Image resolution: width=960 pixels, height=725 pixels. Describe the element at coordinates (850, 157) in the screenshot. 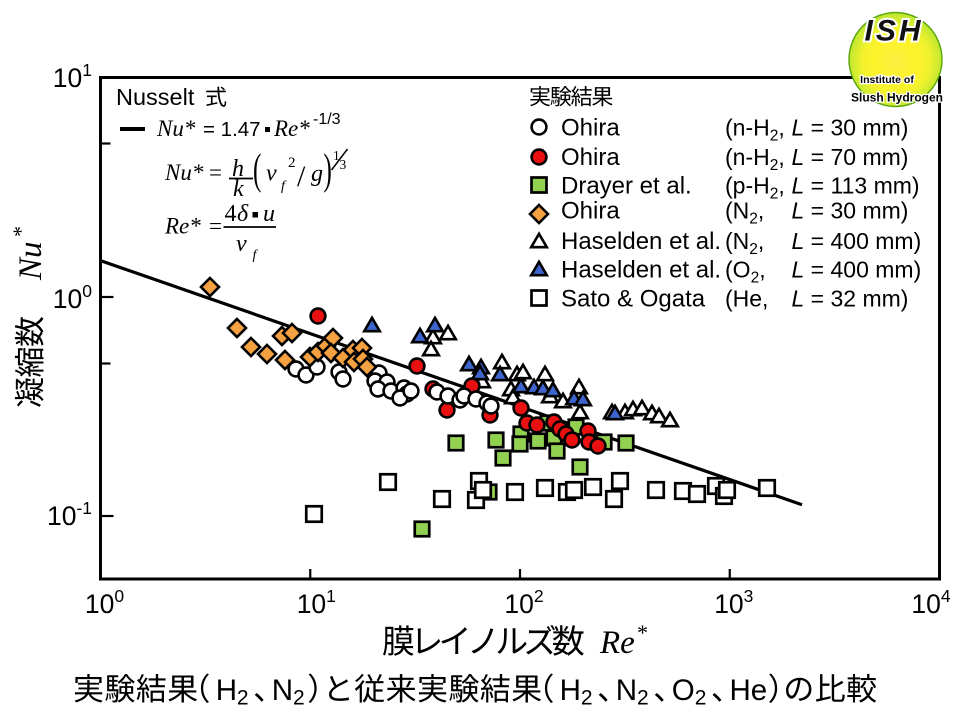

I see `svg-text: L = 70 mm)` at that location.